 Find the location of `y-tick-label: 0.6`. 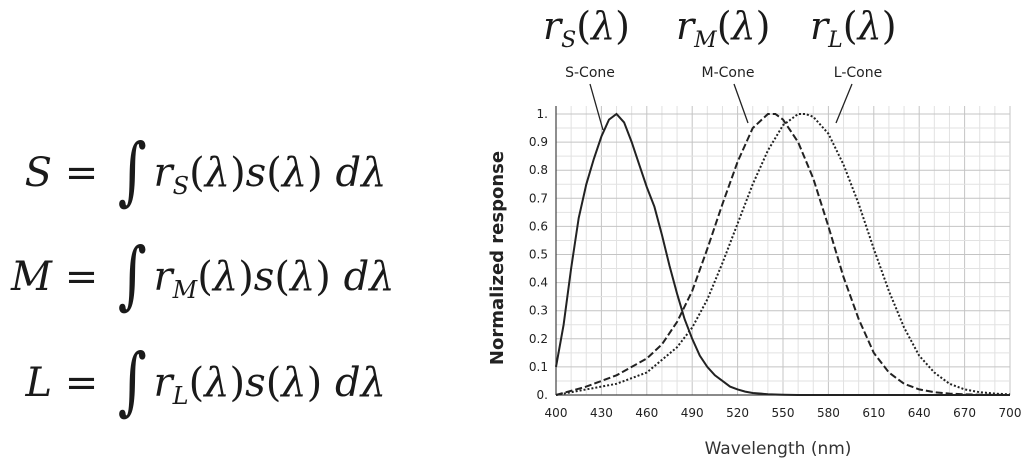

y-tick-label: 0.6 is located at coordinates (538, 226).